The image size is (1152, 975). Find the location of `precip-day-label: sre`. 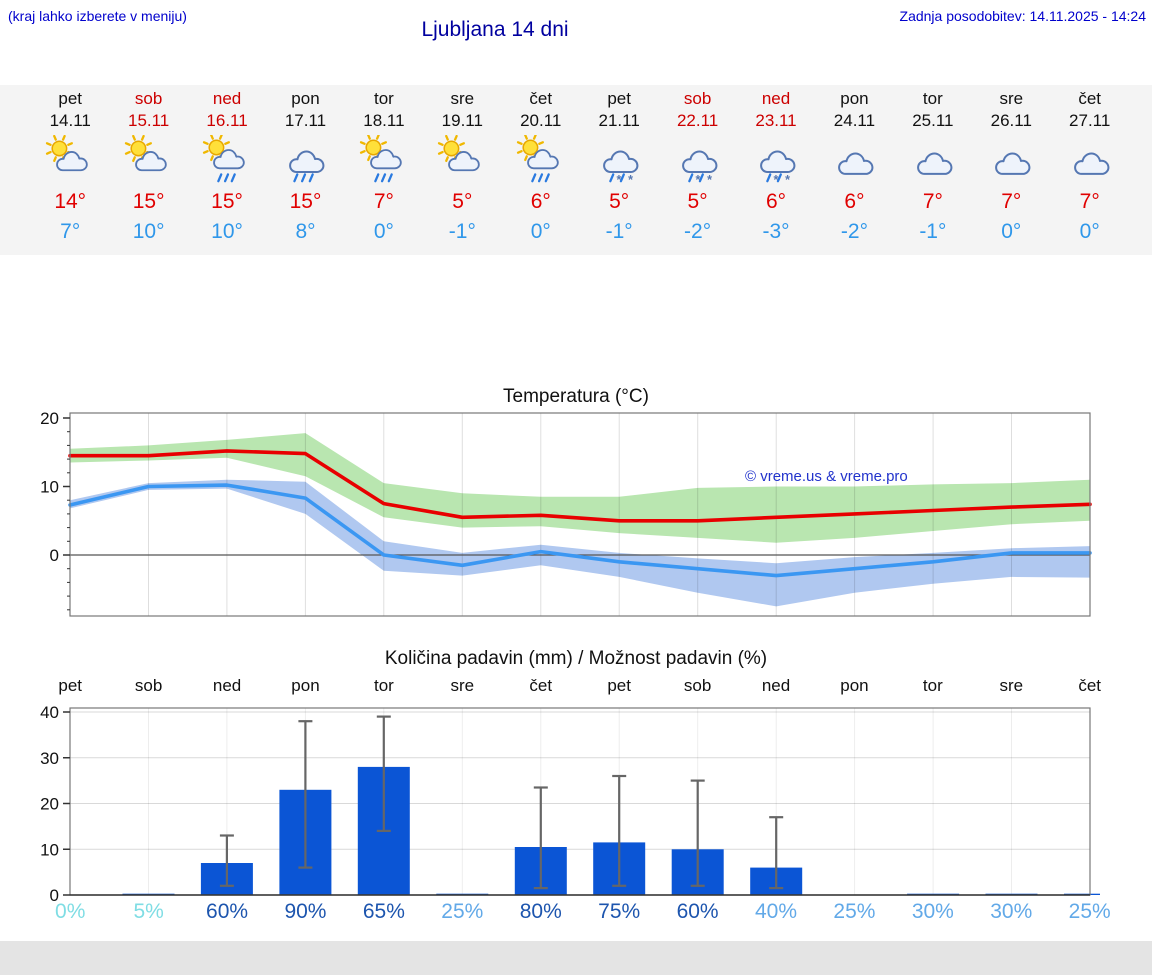

precip-day-label: sre is located at coordinates (1011, 685).